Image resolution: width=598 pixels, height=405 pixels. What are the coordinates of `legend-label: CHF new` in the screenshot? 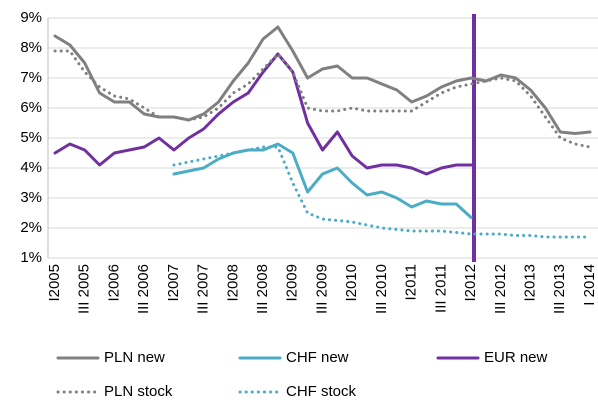 It's located at (317, 357).